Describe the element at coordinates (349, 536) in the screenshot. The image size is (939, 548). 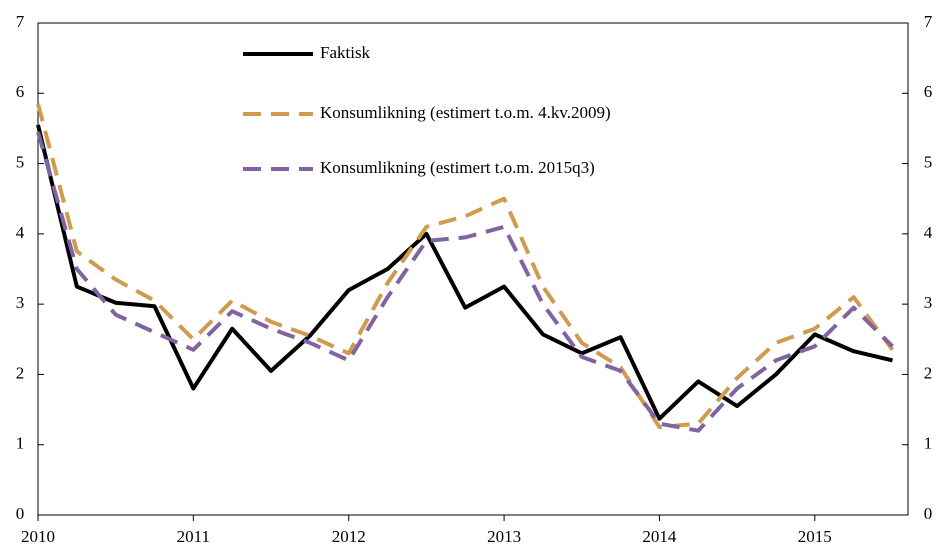
I see `x-tick-label: 2012` at that location.